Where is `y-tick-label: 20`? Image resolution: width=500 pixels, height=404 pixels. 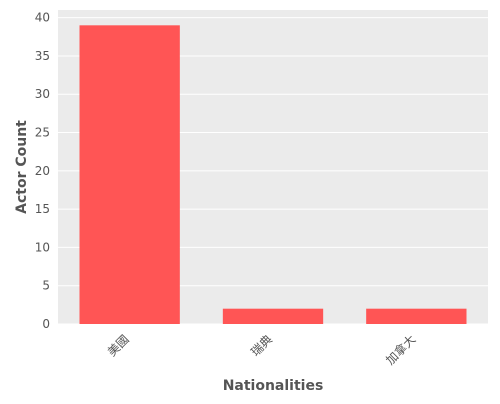 y-tick-label: 20 is located at coordinates (42, 171).